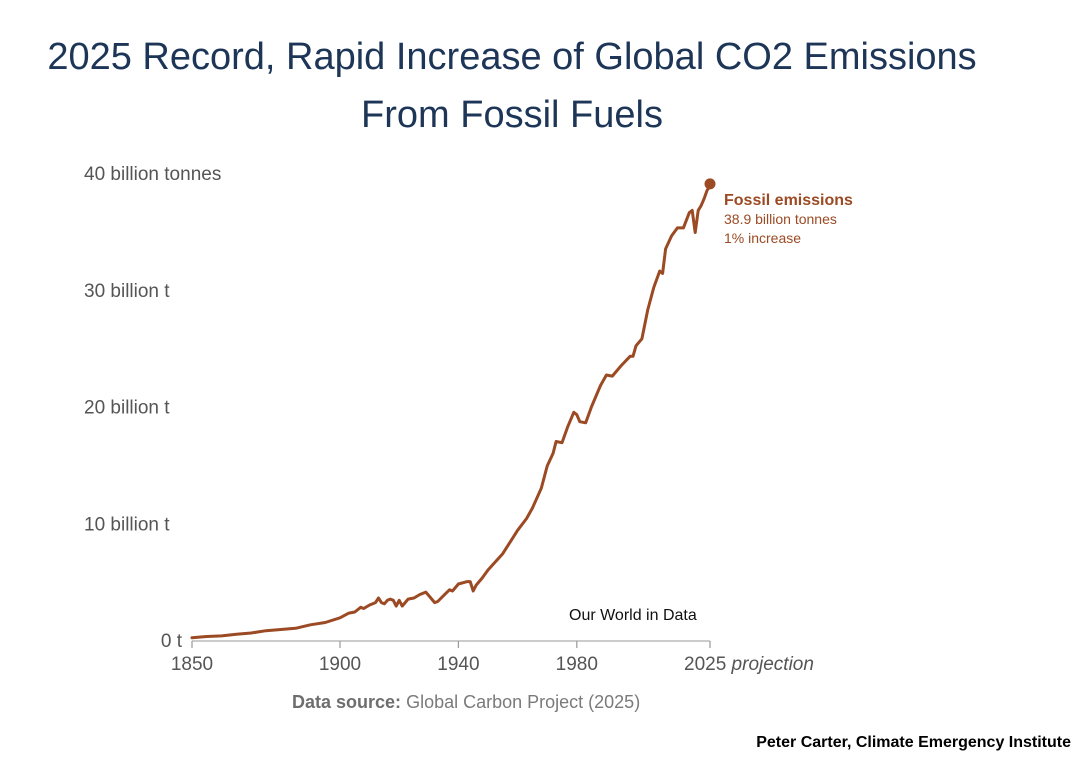 The image size is (1081, 763). Describe the element at coordinates (633, 615) in the screenshot. I see `owid-watermark: Our World in Data` at that location.